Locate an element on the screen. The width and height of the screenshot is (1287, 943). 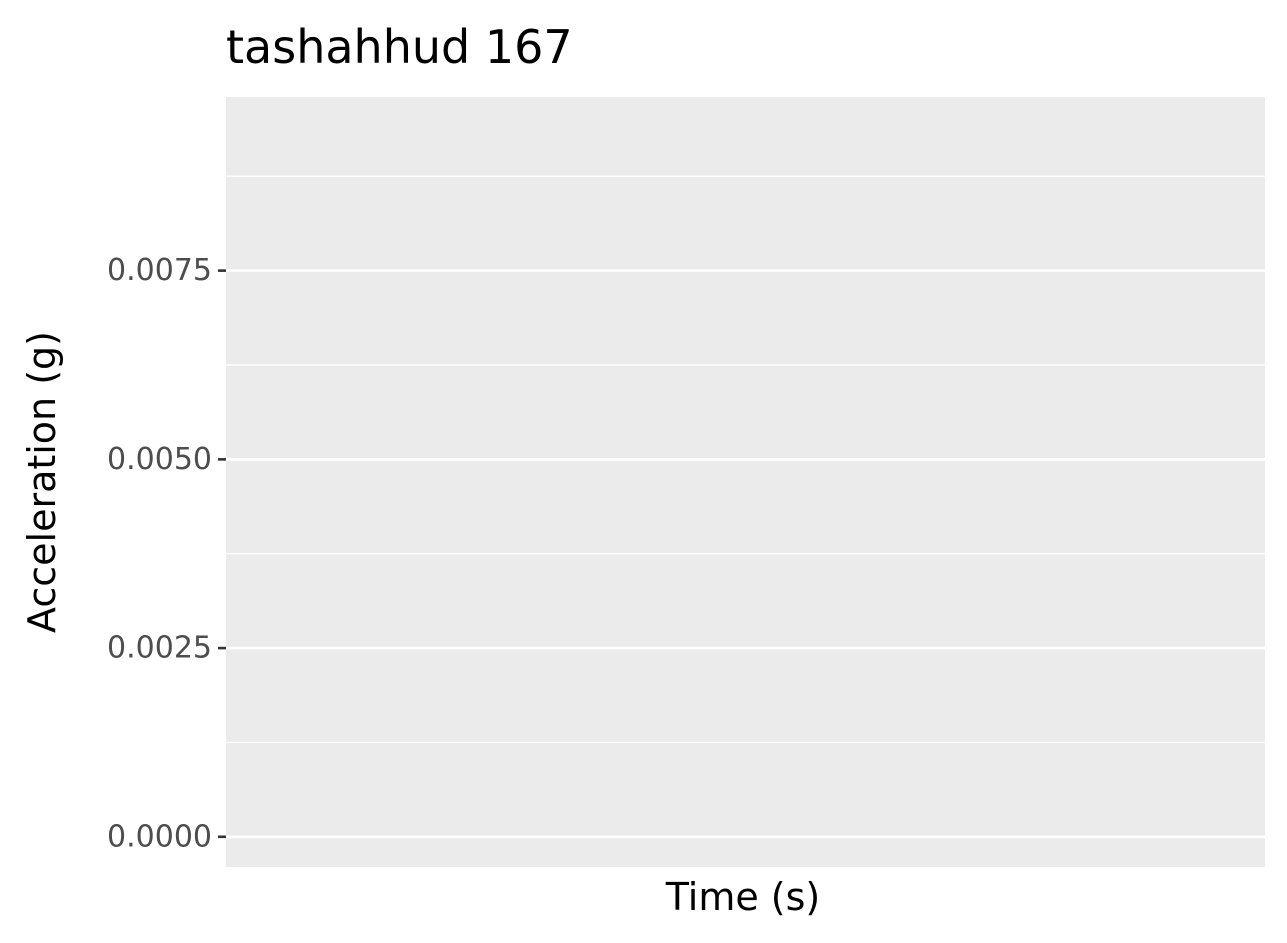
y-tick-label-0: 0.0000 is located at coordinates (159, 836).